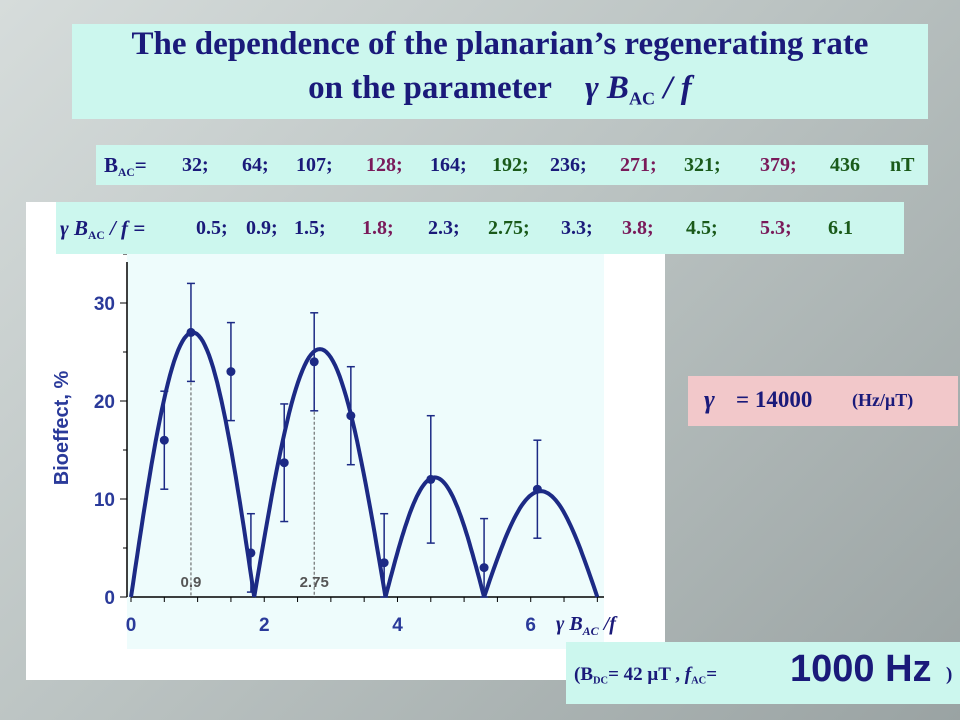 The width and height of the screenshot is (960, 720). What do you see at coordinates (104, 304) in the screenshot?
I see `y-tick-label: 30` at bounding box center [104, 304].